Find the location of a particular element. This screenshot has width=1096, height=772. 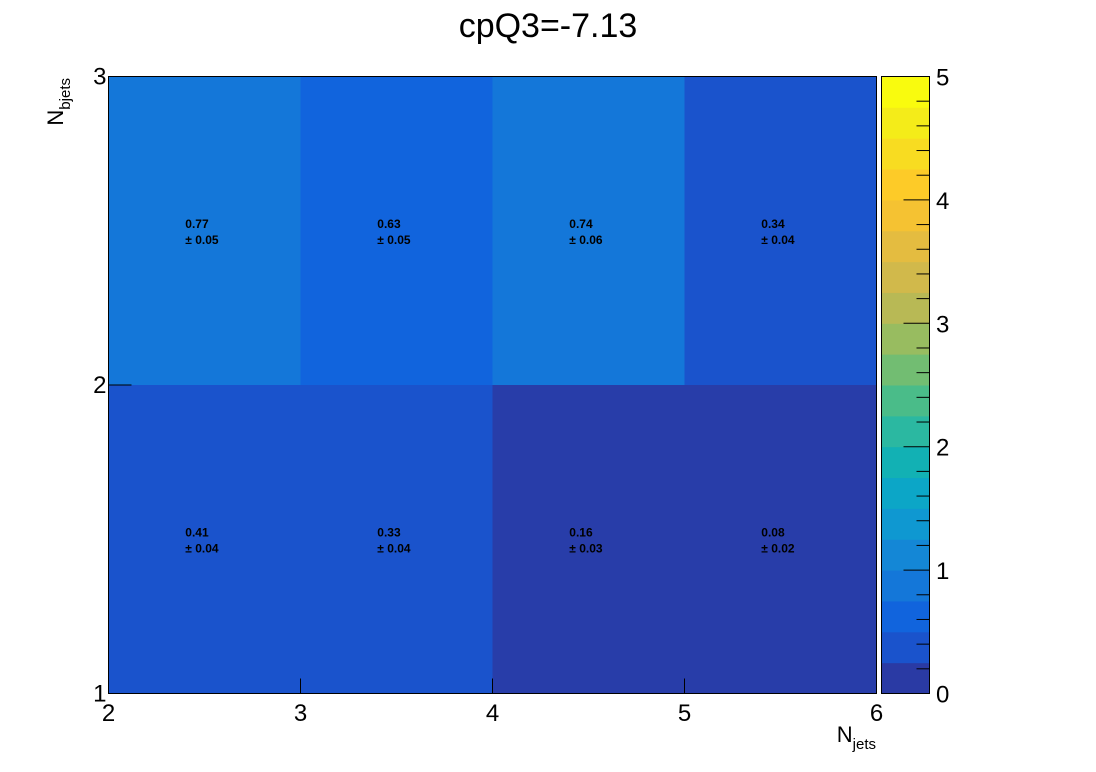

cell-error-label: ± 0.03 is located at coordinates (586, 548).